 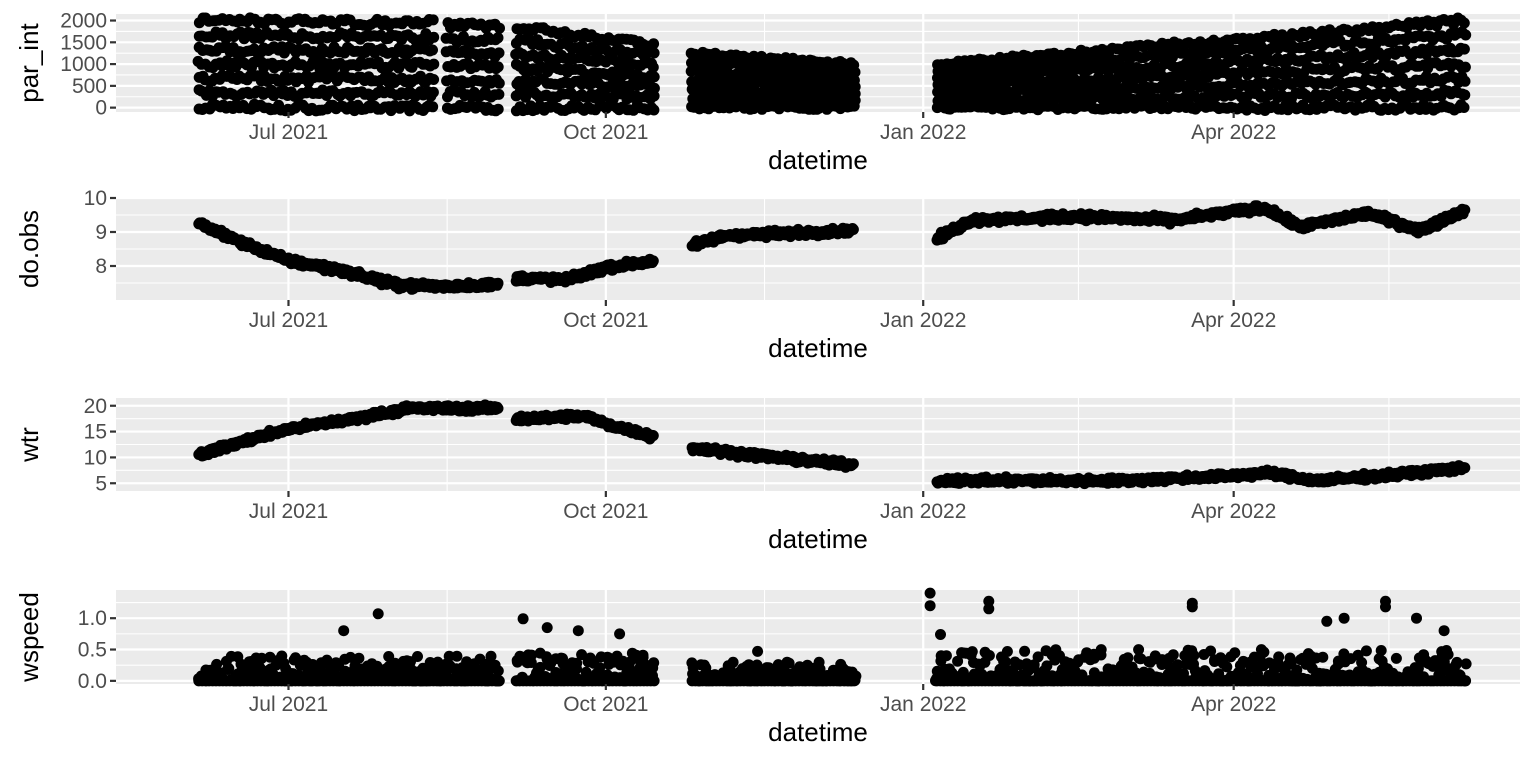 What do you see at coordinates (83, 21) in the screenshot?
I see `y-tick-label: 2000` at bounding box center [83, 21].